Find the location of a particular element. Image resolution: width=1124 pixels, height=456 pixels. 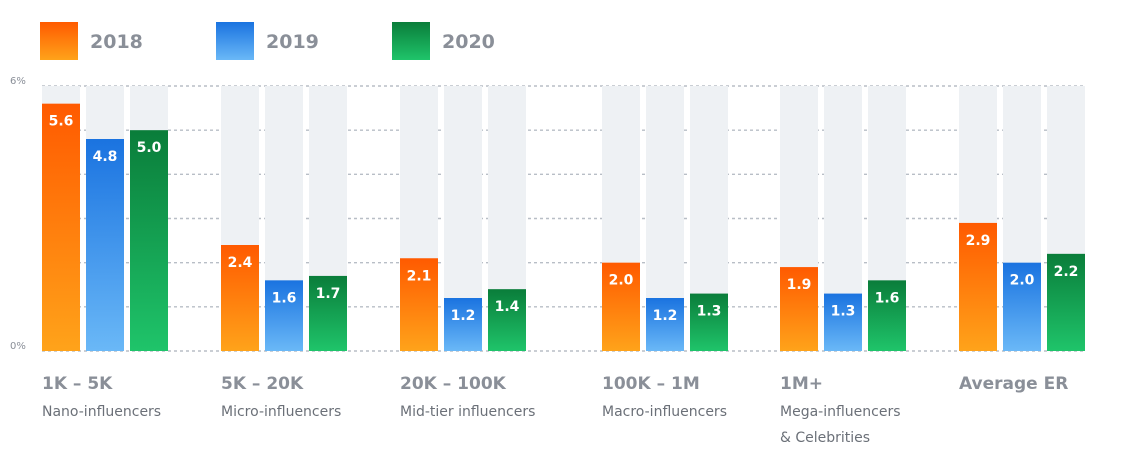

y-tick-label: 0% is located at coordinates (18, 346).